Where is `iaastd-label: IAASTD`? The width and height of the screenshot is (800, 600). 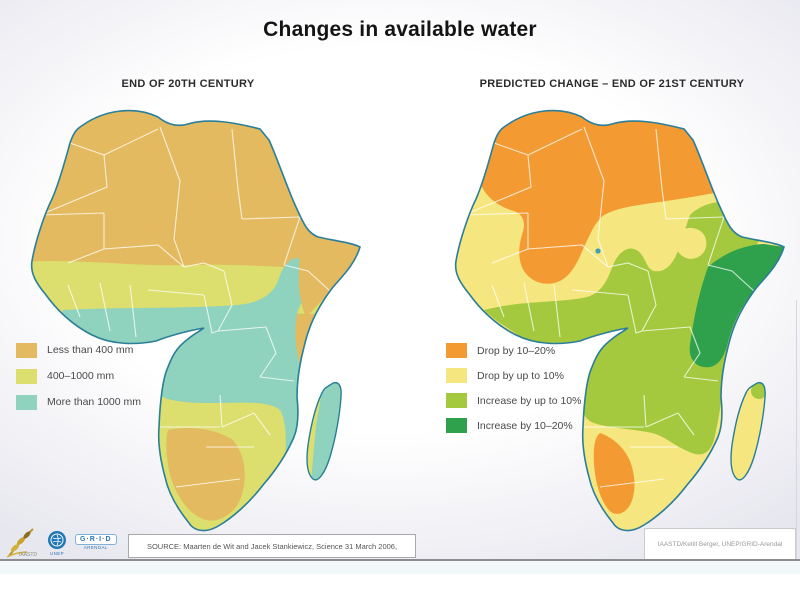 iaastd-label: IAASTD is located at coordinates (28, 555).